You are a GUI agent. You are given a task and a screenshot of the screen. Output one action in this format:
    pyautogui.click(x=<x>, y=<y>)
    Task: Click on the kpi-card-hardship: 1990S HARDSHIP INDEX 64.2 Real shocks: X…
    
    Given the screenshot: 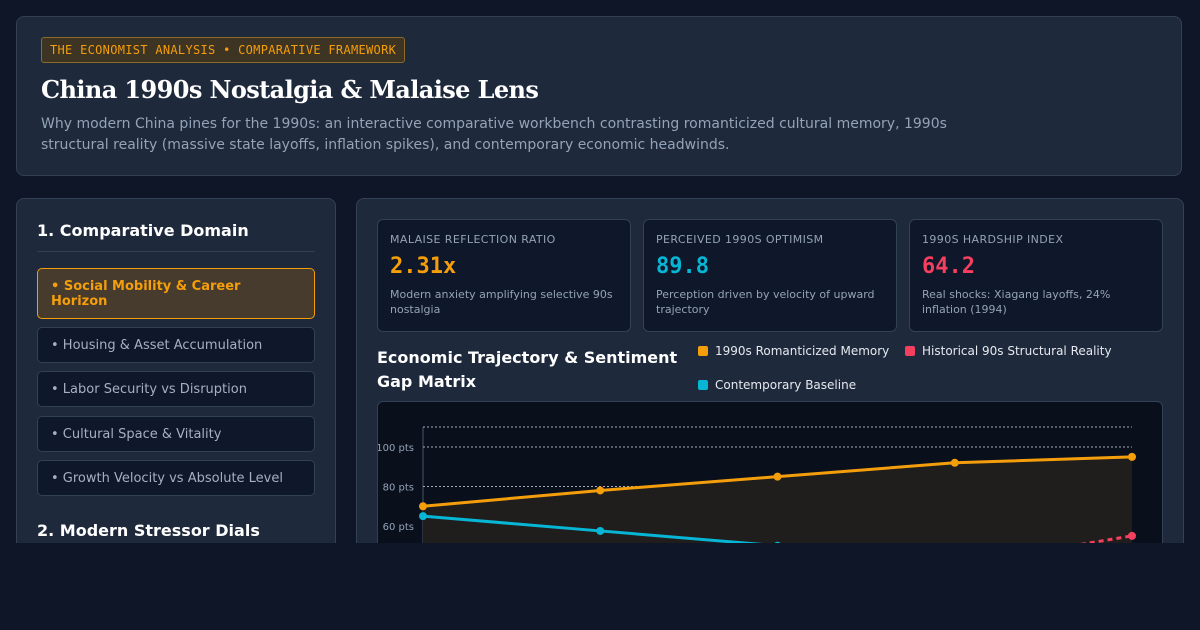 What is the action you would take?
    pyautogui.click(x=1036, y=275)
    